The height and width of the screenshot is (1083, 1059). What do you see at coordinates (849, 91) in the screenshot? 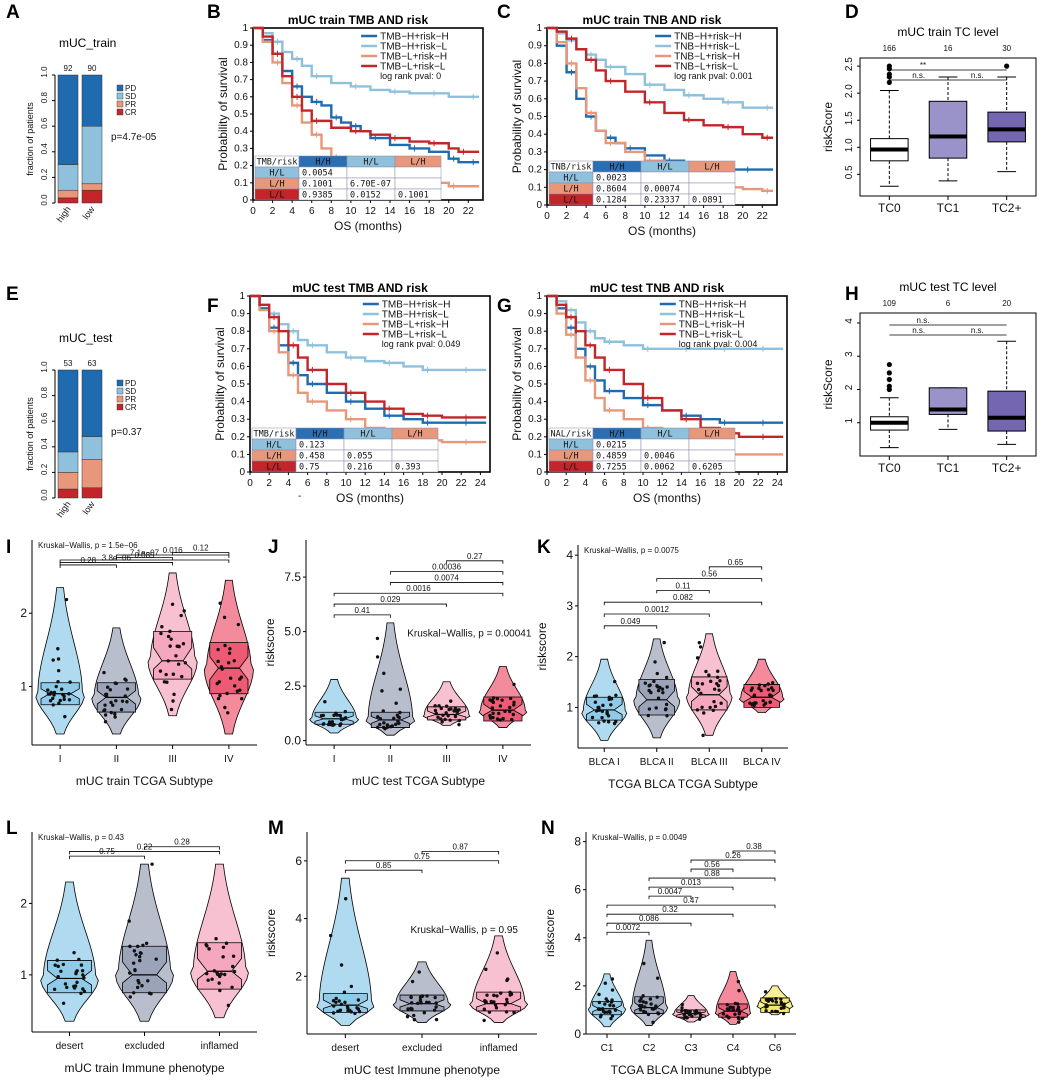
I see `y-tick-label: 2.0` at bounding box center [849, 91].